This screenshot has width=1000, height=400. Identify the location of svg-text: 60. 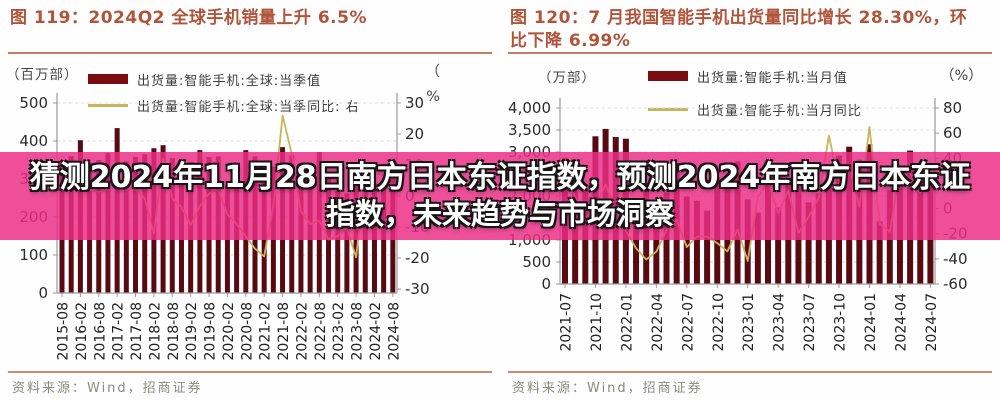
(952, 133).